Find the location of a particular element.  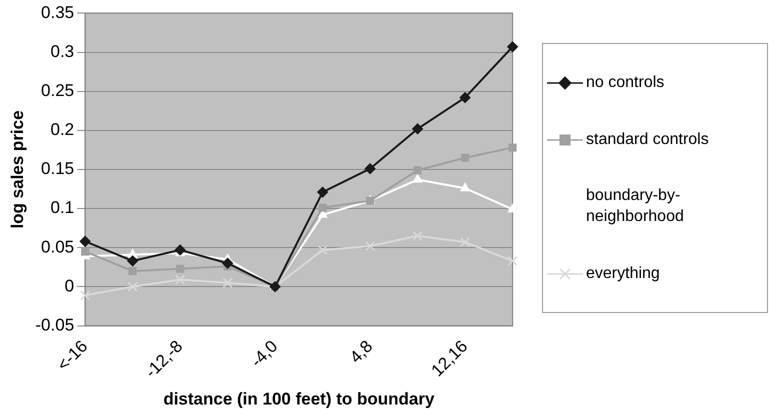

y-tick-label: 0.25 is located at coordinates (57, 90).